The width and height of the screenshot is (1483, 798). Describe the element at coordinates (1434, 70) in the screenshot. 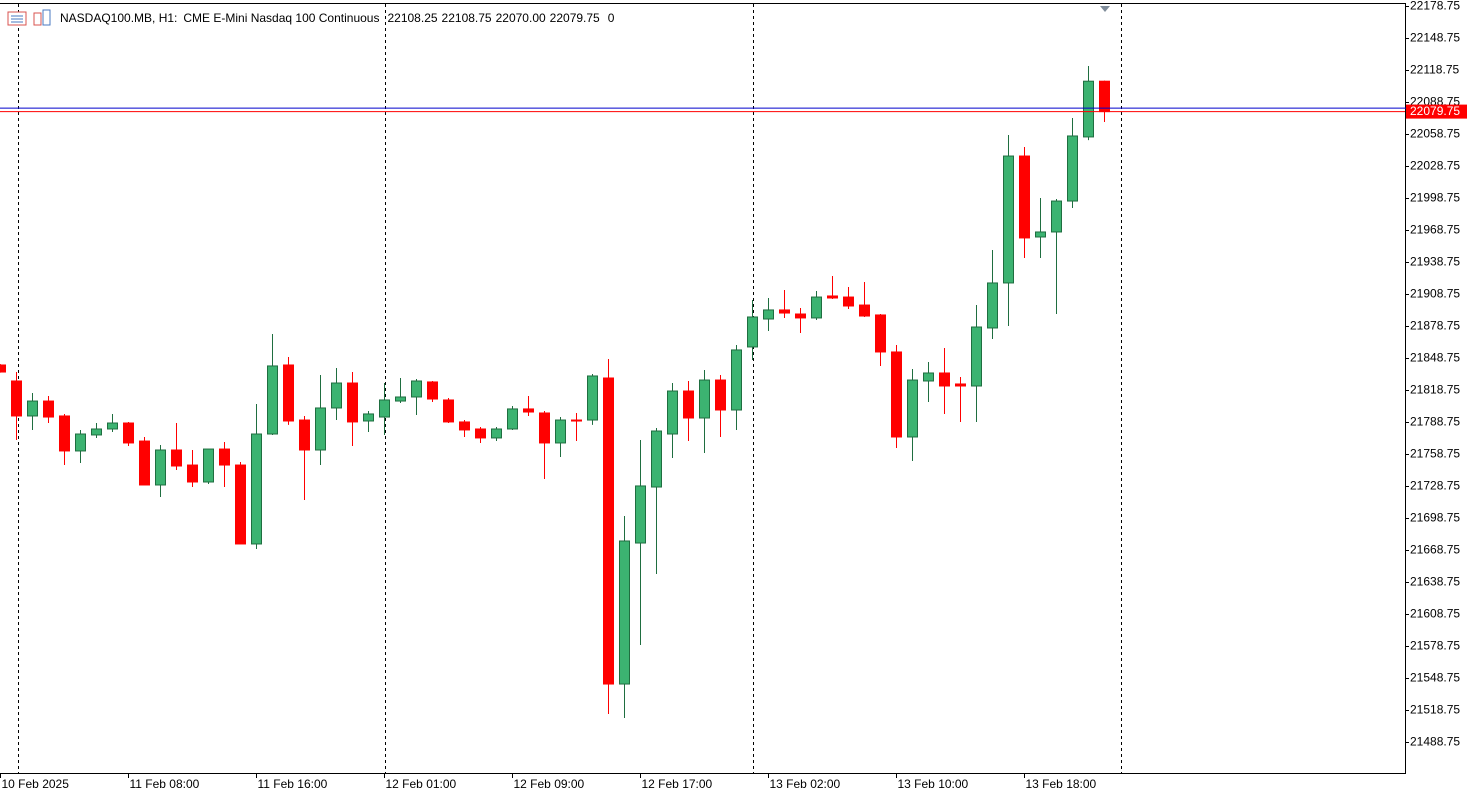

I see `y-tick-label: 22118.75` at that location.